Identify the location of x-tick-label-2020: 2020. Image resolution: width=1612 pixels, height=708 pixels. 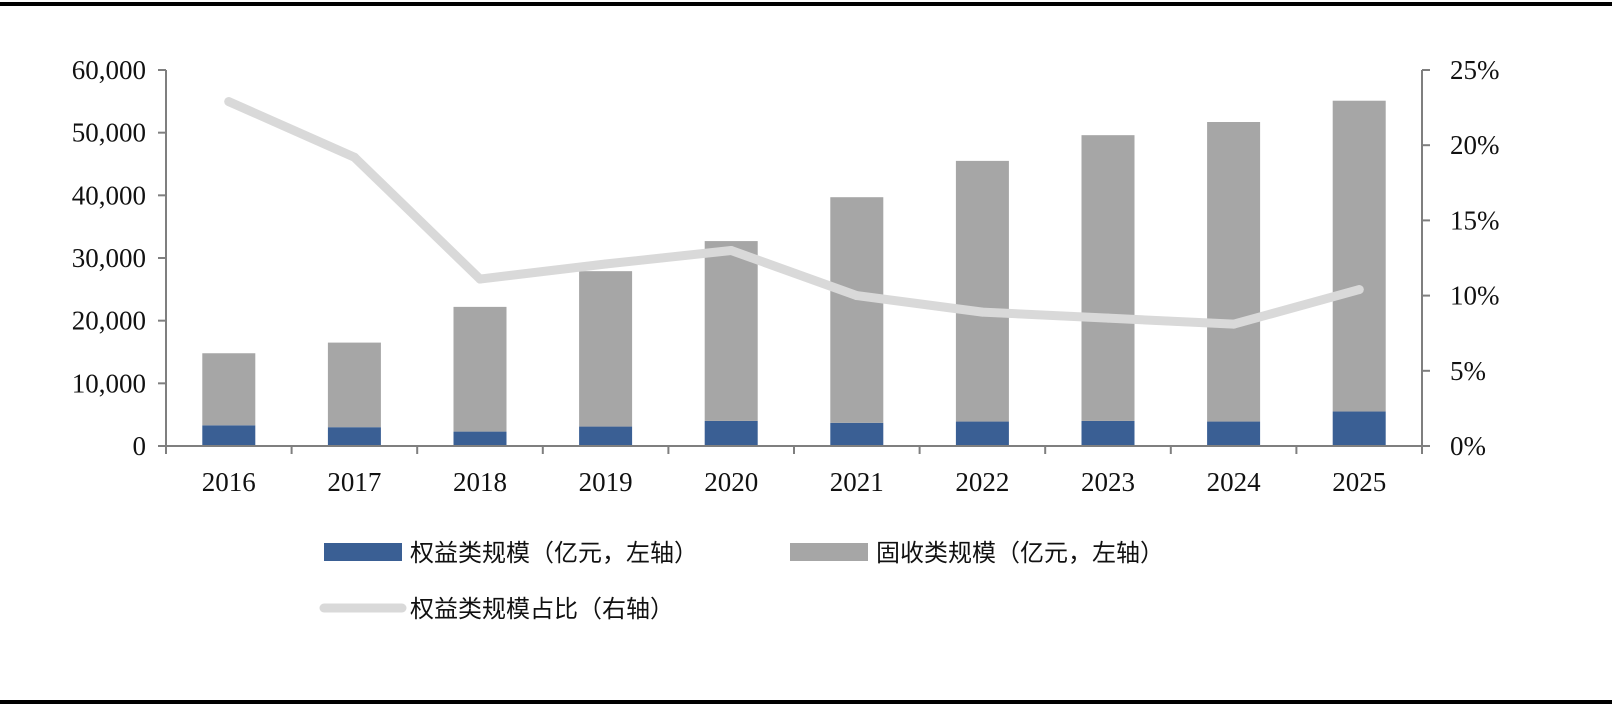
(731, 482).